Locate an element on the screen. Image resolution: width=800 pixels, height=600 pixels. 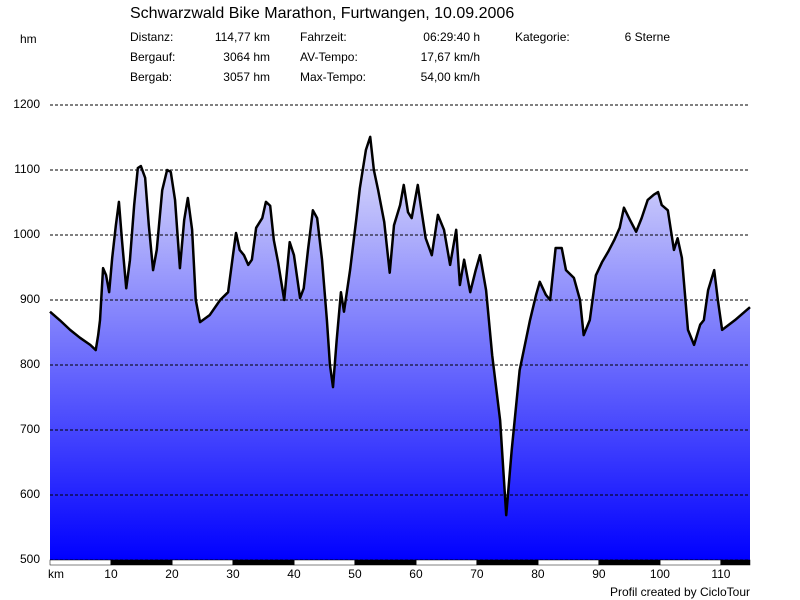
stat-label: Bergab: is located at coordinates (151, 77).